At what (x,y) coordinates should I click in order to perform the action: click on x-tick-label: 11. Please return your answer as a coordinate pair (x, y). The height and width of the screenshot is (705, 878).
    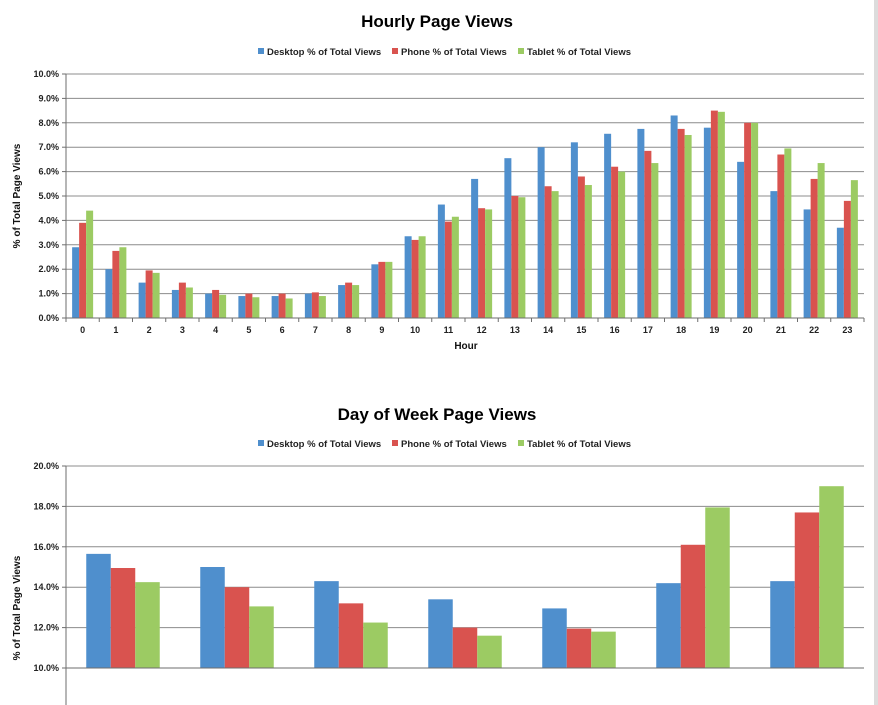
    Looking at the image, I should click on (449, 330).